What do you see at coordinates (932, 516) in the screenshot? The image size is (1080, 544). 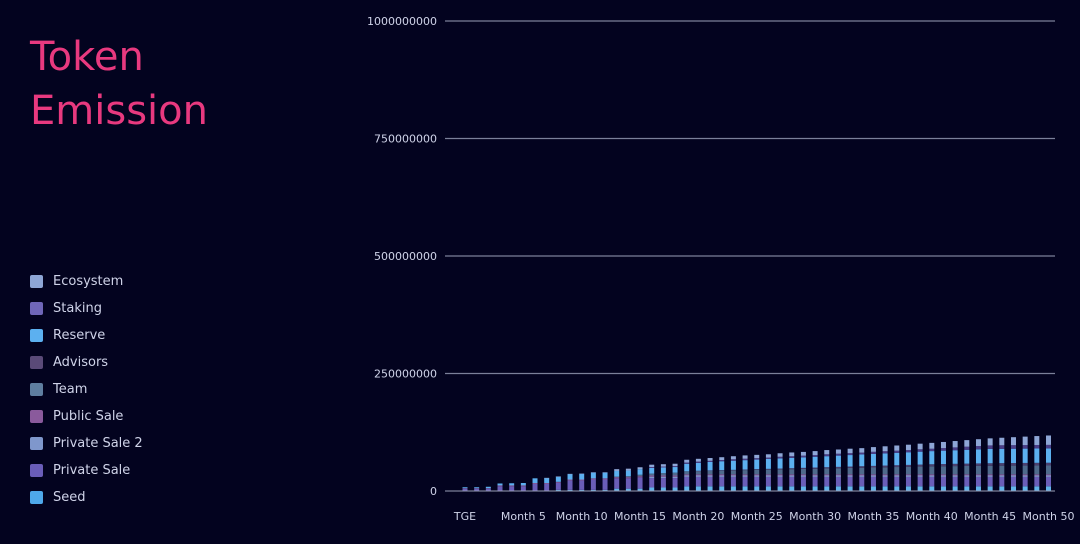 I see `x-tick-label: Month 40` at bounding box center [932, 516].